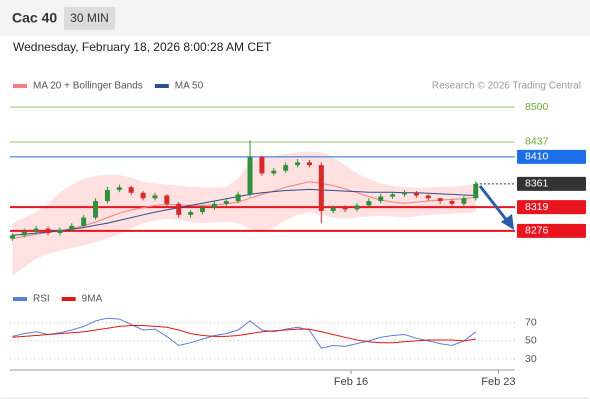 Image resolution: width=590 pixels, height=405 pixels. What do you see at coordinates (537, 231) in the screenshot?
I see `level-label: 8276` at bounding box center [537, 231].